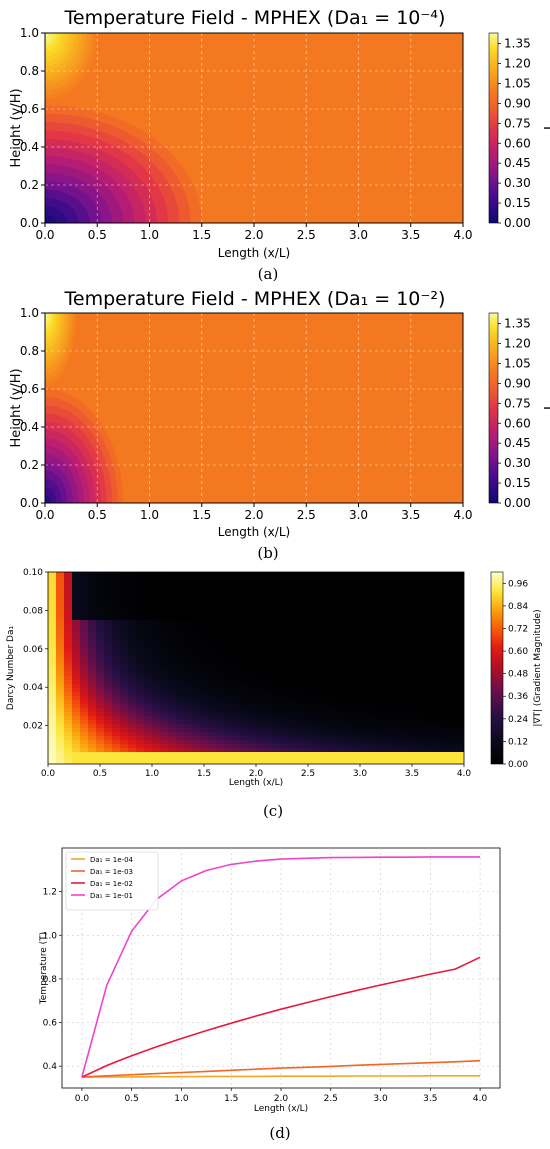  Describe the element at coordinates (268, 274) in the screenshot. I see `panel-a-label: (a)` at that location.